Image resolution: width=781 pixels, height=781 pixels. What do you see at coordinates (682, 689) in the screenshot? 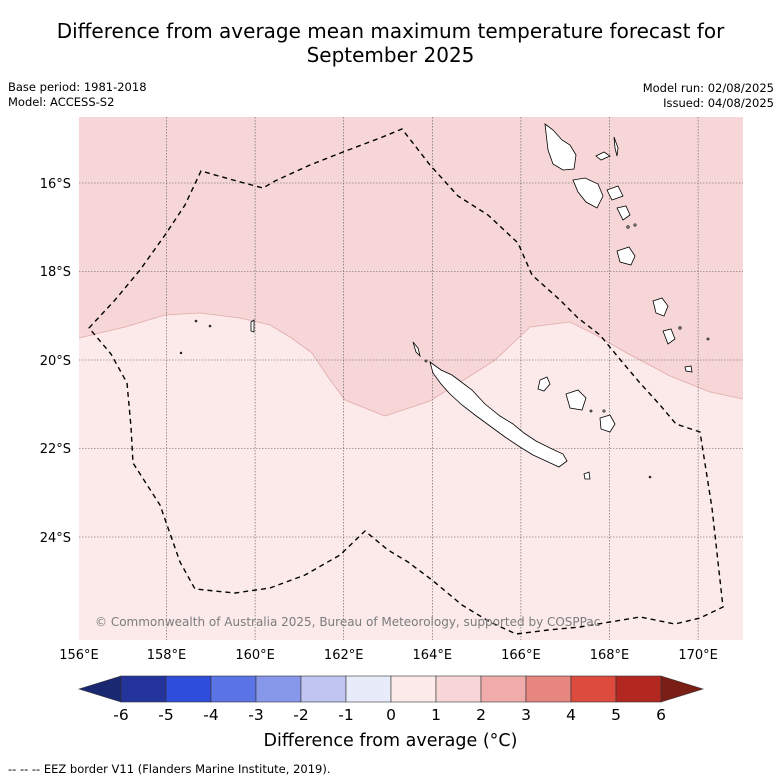
I see `colorbar-over-arrow` at bounding box center [682, 689].